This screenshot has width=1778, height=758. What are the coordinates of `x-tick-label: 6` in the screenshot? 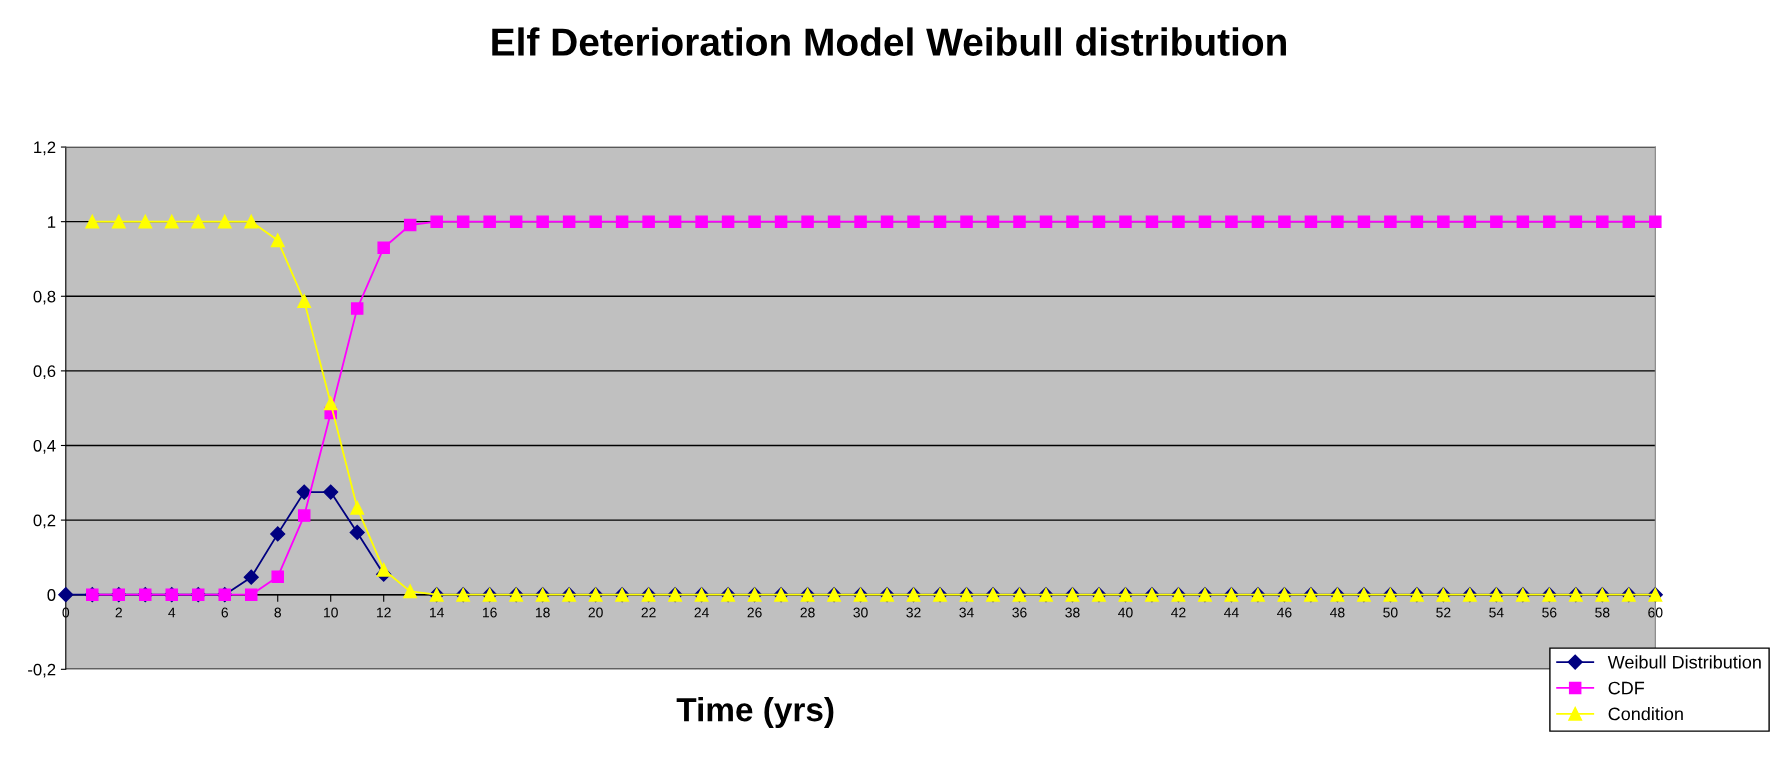 It's located at (224, 612).